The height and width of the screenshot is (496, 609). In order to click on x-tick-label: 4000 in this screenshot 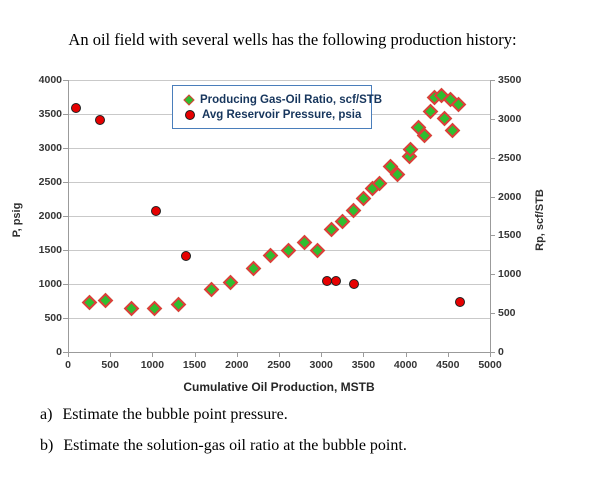, I will do `click(405, 365)`.